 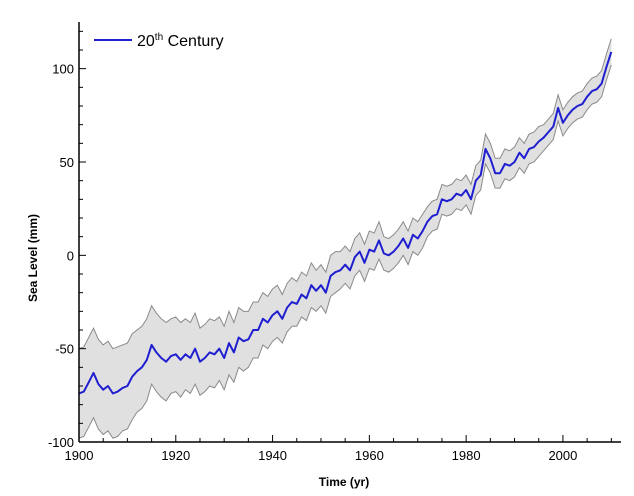 I want to click on y-tick-label: 0, so click(x=70, y=255).